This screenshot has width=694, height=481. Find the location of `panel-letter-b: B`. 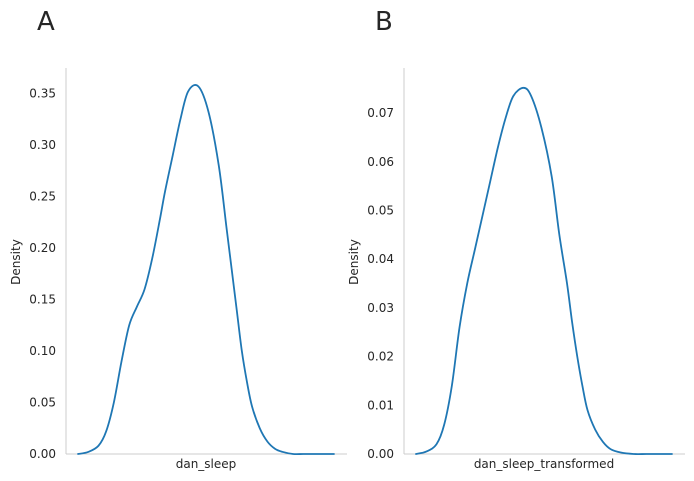

panel-letter-b: B is located at coordinates (384, 22).